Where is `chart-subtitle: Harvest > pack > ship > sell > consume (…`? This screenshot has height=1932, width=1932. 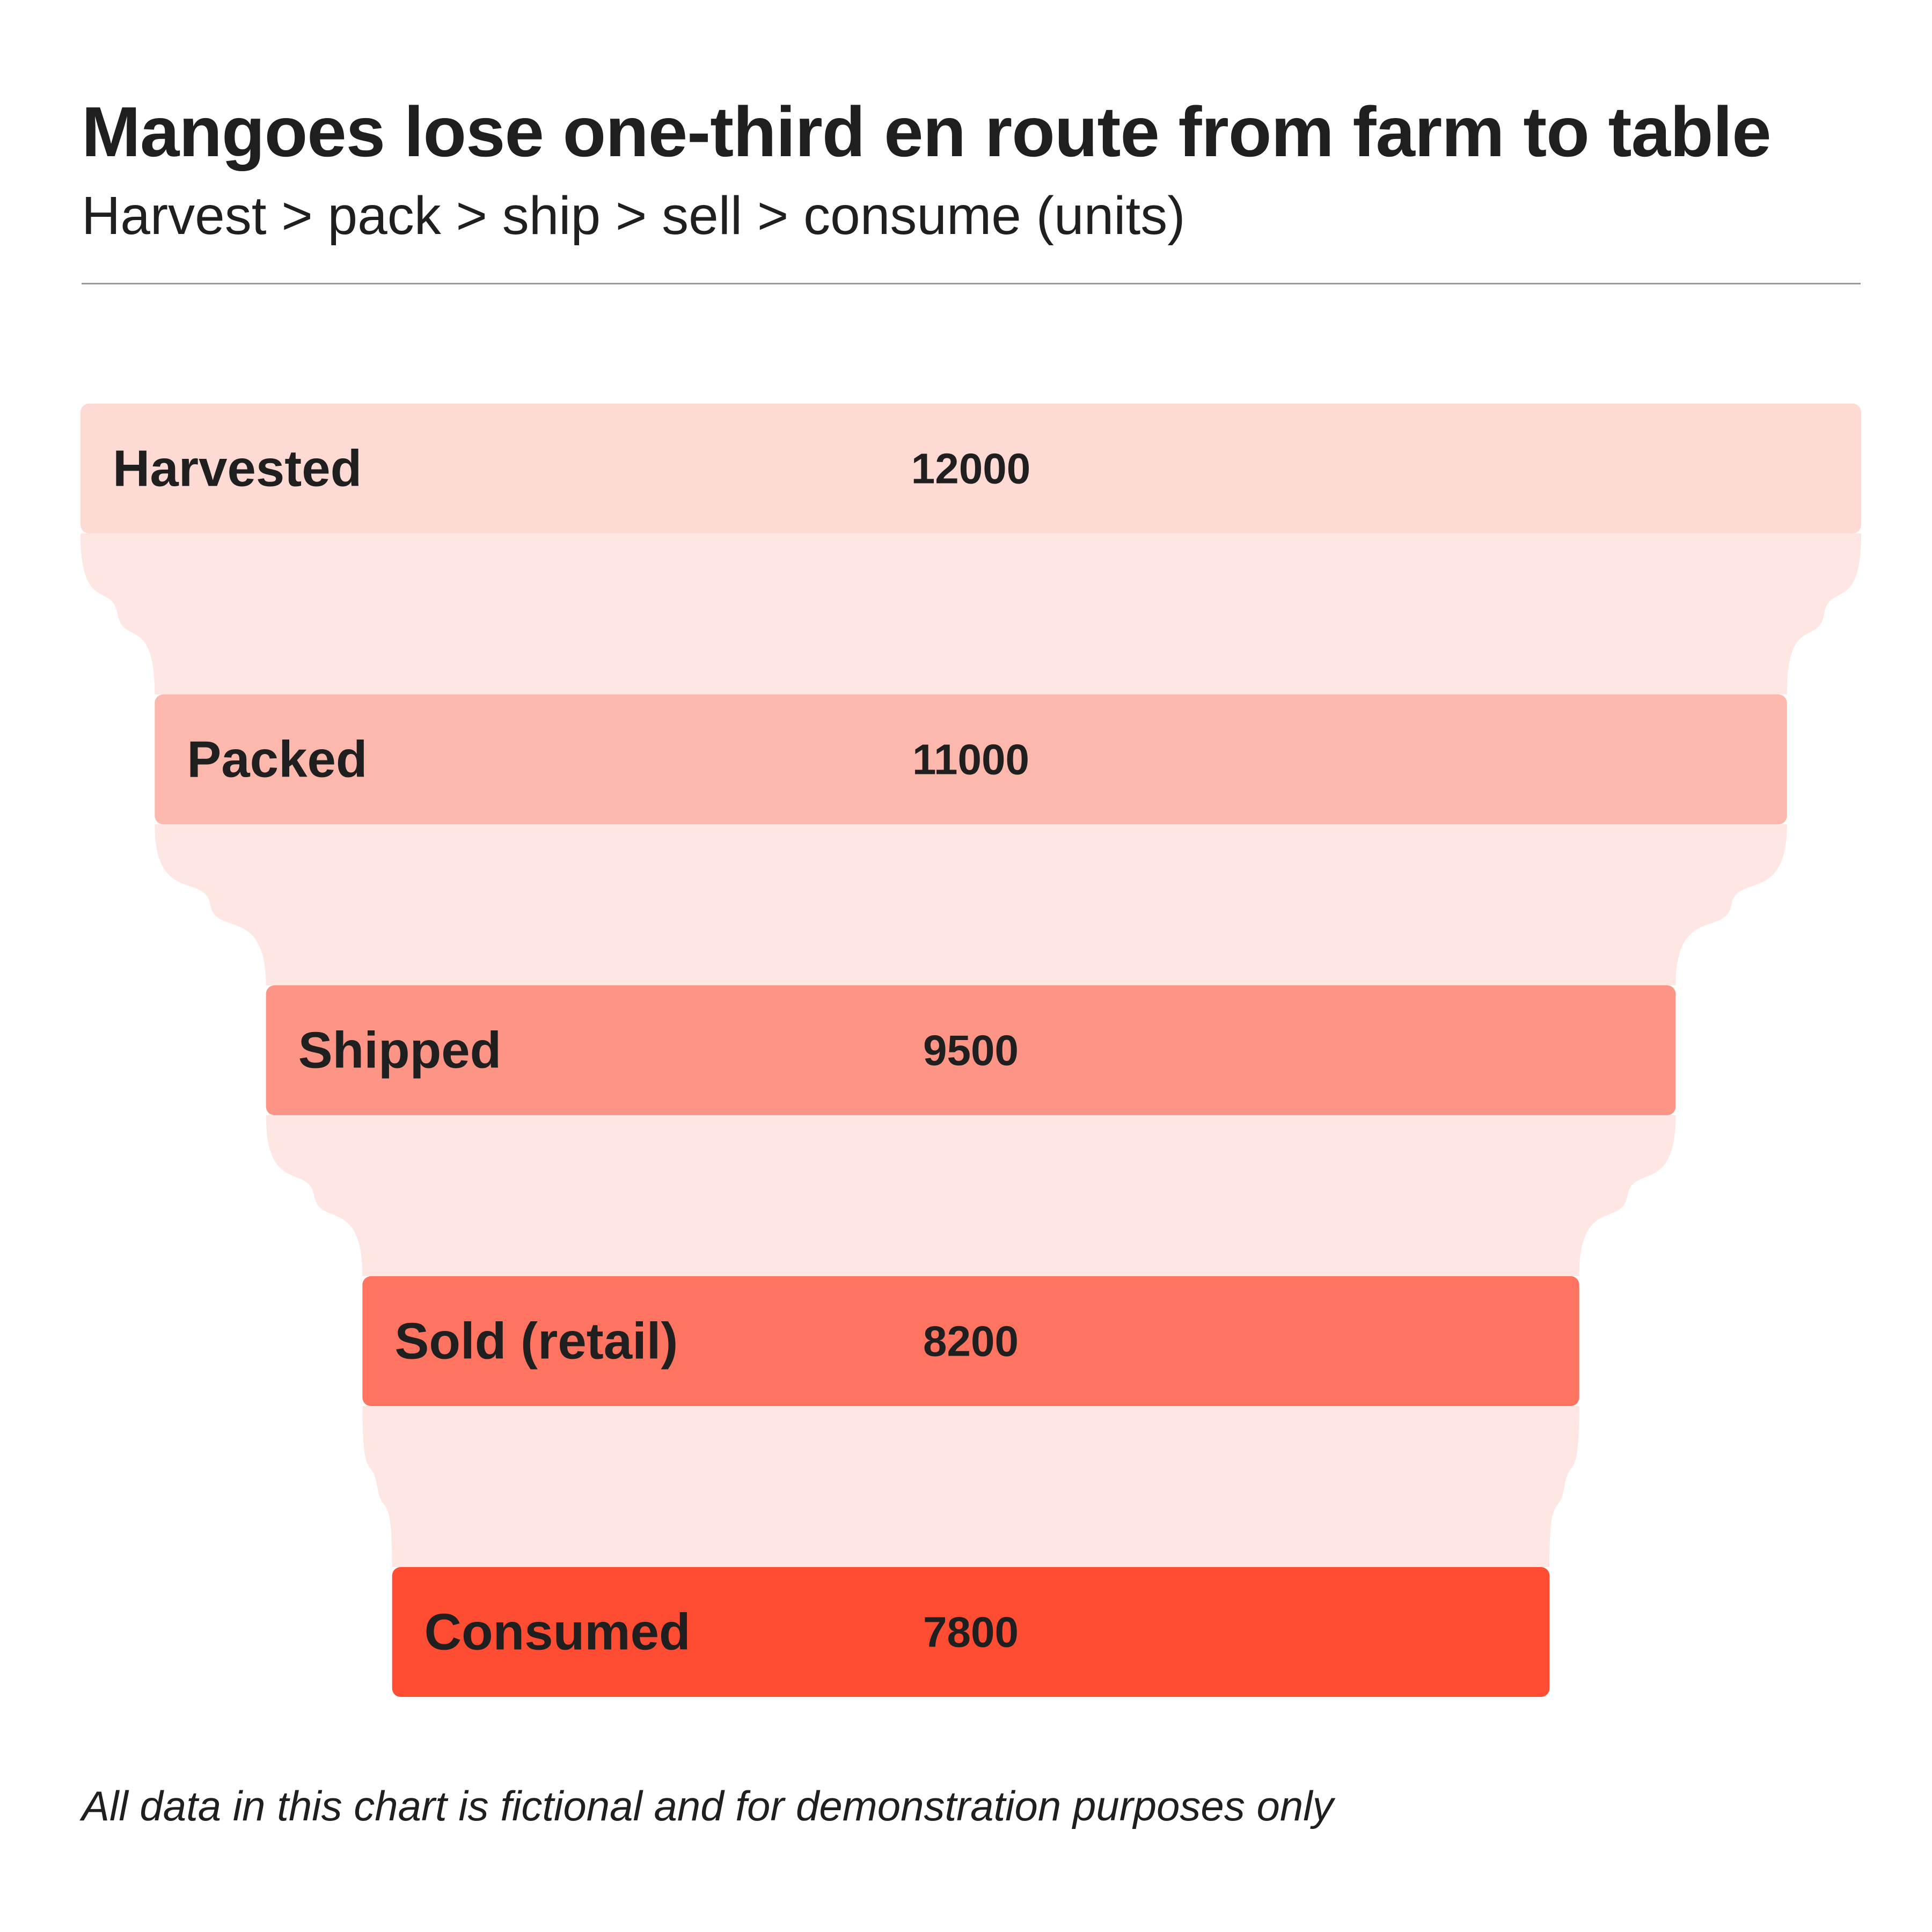
chart-subtitle: Harvest > pack > ship > sell > consume (… is located at coordinates (633, 216).